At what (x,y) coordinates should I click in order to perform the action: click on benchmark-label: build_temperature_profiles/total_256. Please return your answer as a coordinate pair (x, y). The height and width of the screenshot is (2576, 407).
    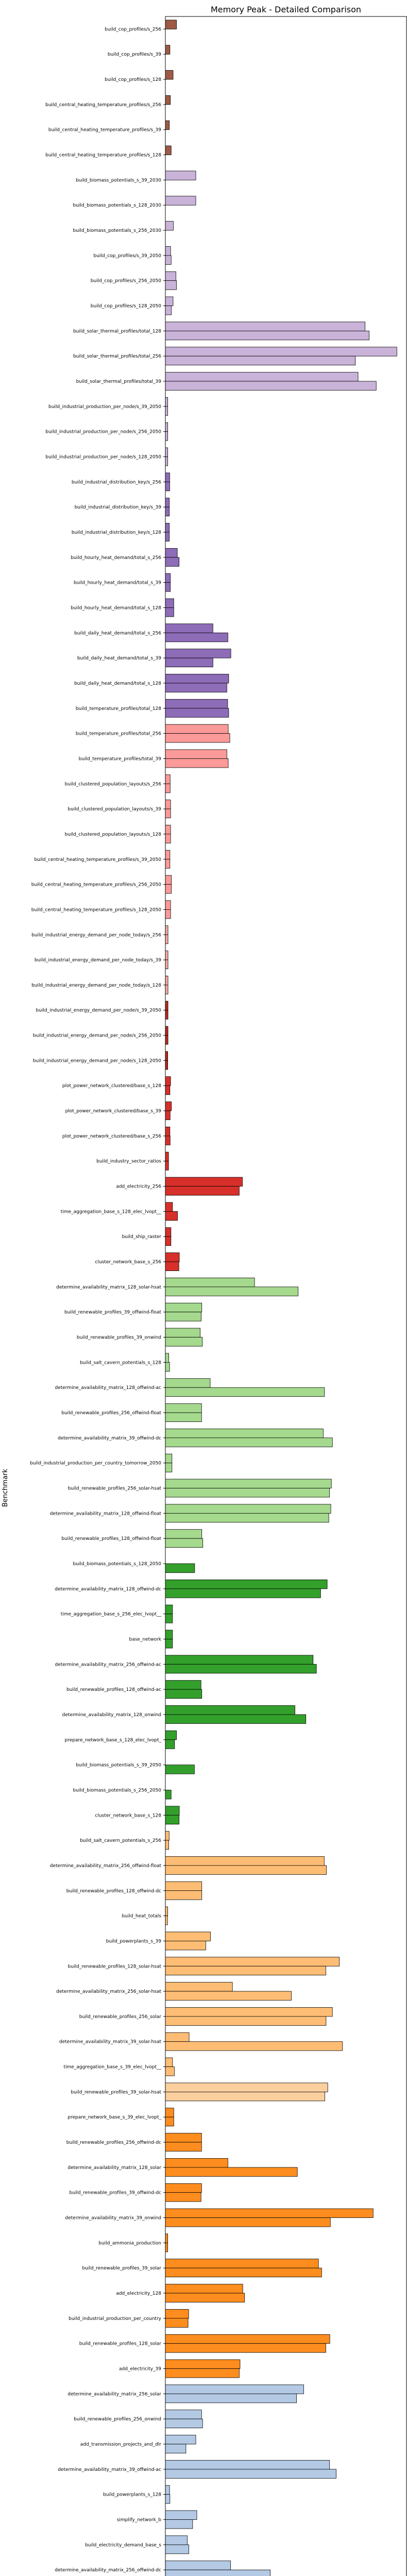
    Looking at the image, I should click on (118, 734).